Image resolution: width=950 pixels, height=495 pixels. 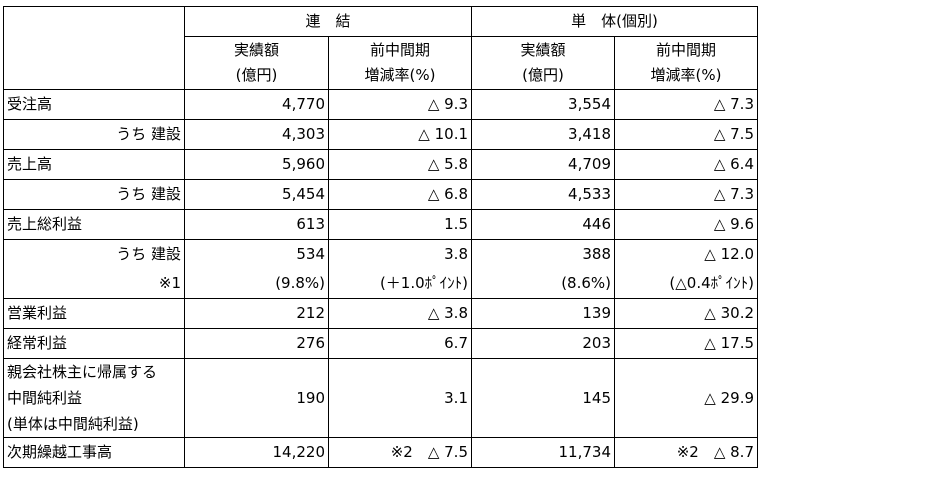 What do you see at coordinates (543, 134) in the screenshot?
I see `cell-value: 3,418` at bounding box center [543, 134].